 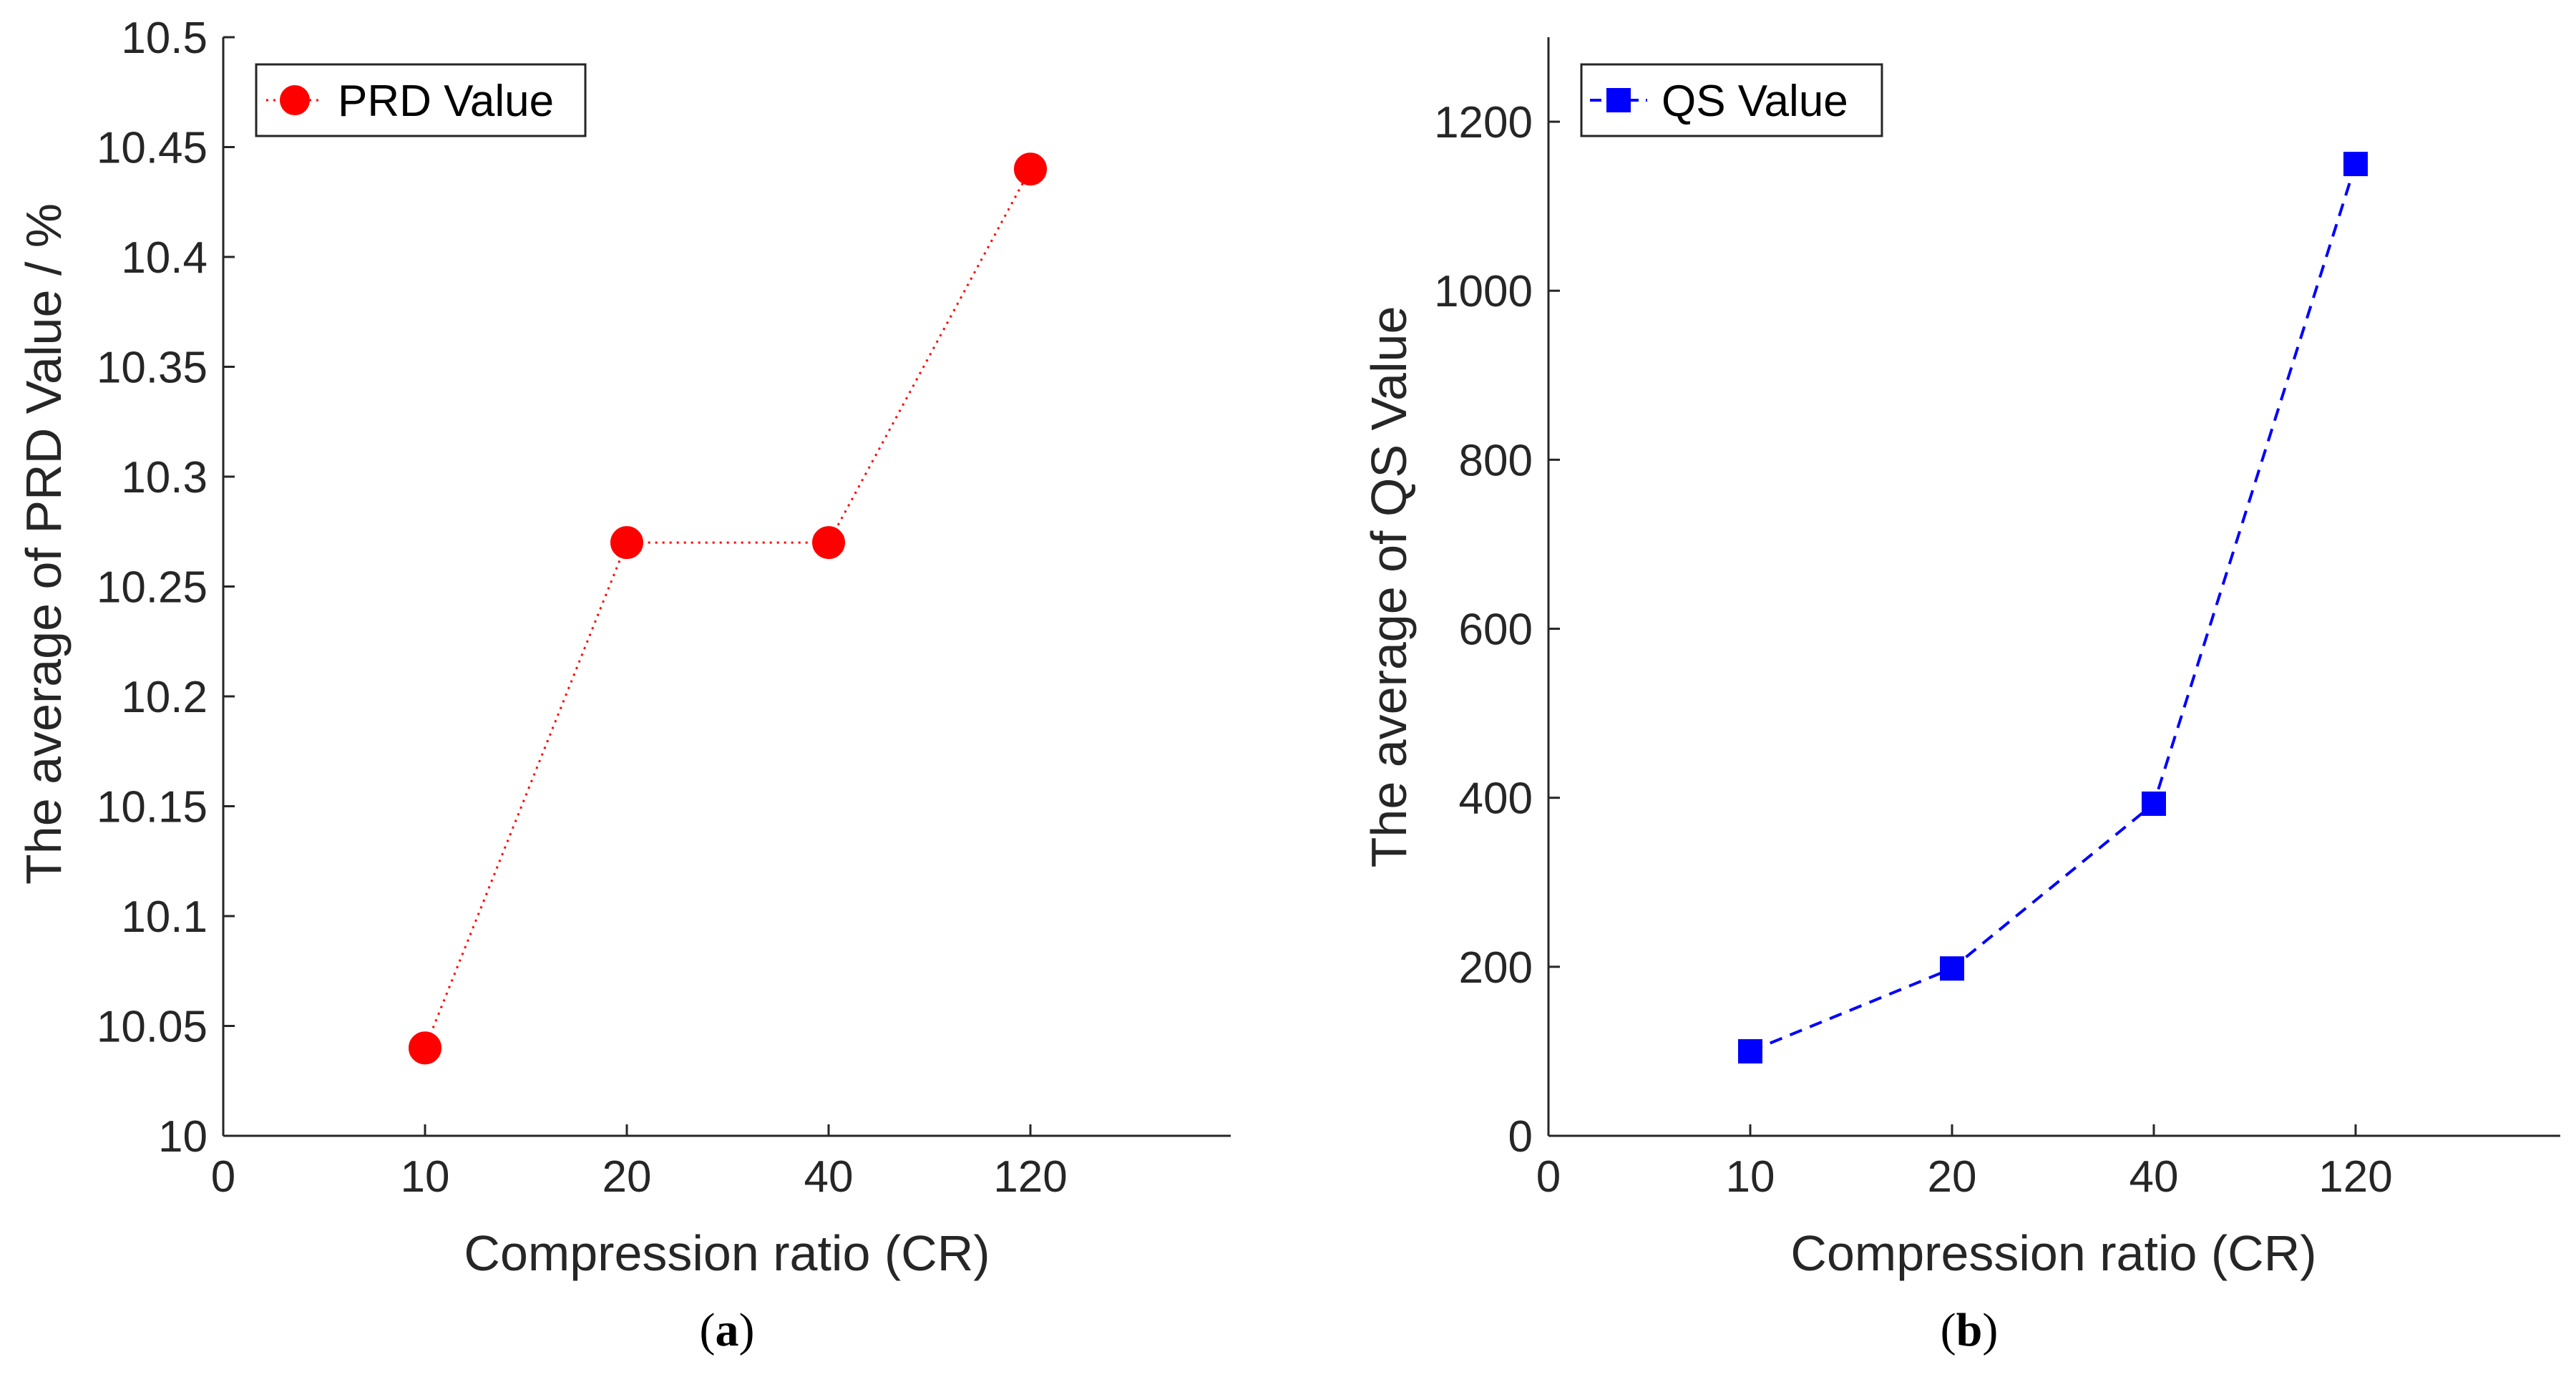 I want to click on panel-a-x-tick-label: 40, so click(x=829, y=1177).